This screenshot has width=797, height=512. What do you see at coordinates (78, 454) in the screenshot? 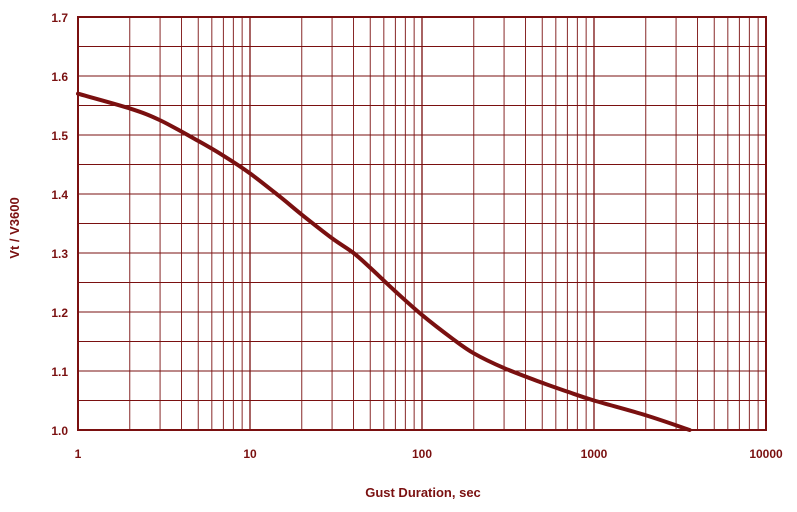
I see `x-tick-label: 1` at bounding box center [78, 454].